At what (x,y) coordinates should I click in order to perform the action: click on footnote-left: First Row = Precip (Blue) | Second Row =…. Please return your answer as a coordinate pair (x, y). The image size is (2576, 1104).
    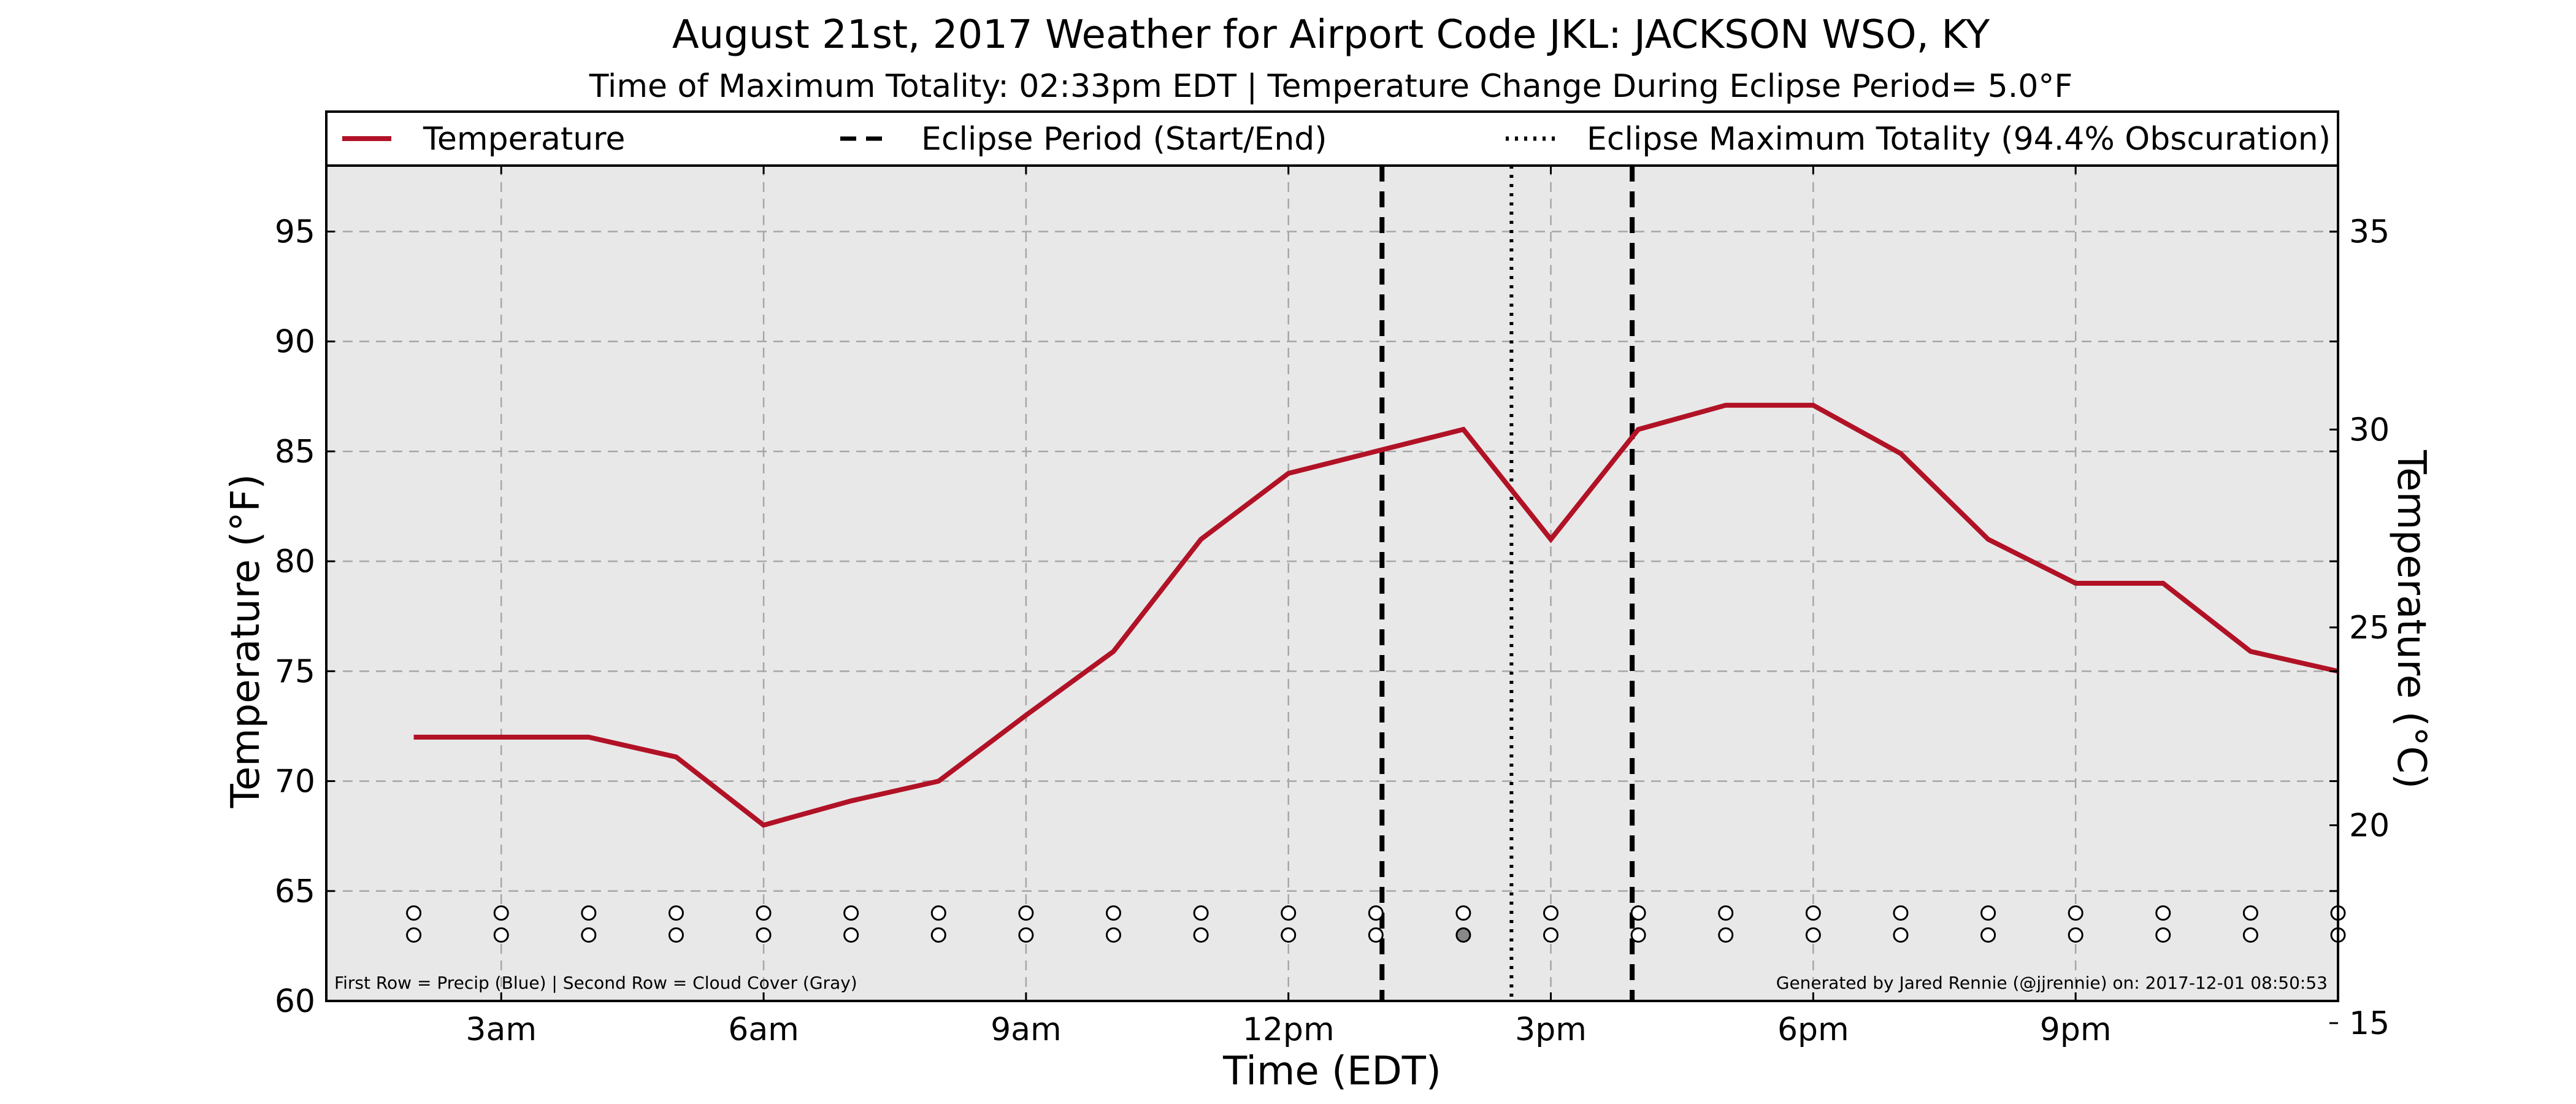
    Looking at the image, I should click on (595, 983).